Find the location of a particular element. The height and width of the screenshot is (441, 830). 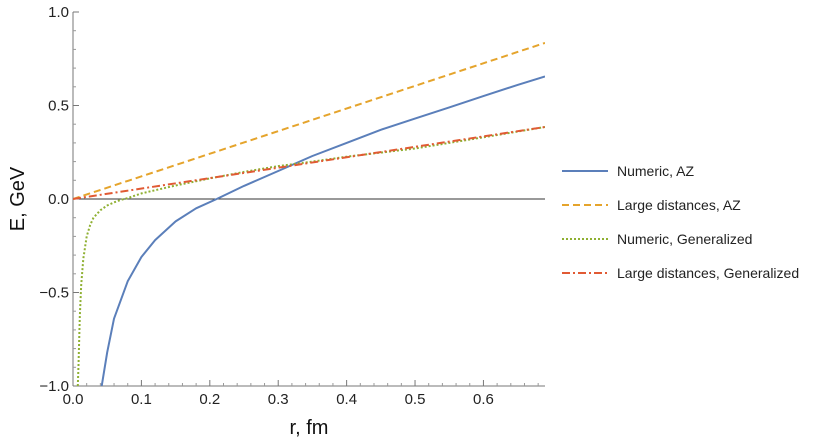

legend-label: Large distances, AZ is located at coordinates (679, 205).